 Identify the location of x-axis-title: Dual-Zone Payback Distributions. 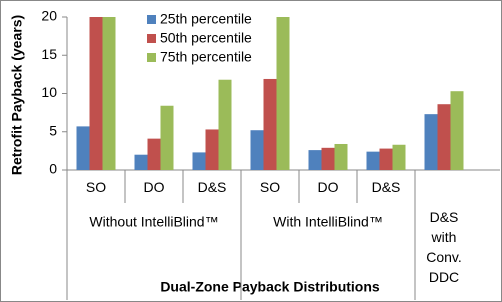
(270, 287).